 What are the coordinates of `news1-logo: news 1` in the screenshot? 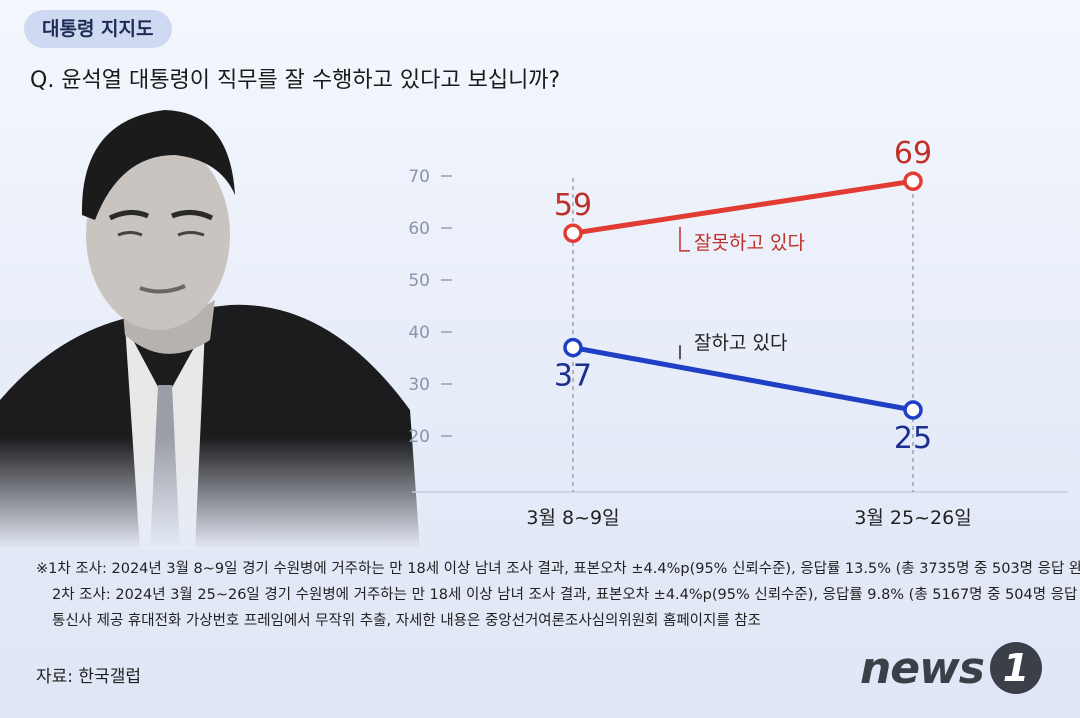 It's located at (951, 668).